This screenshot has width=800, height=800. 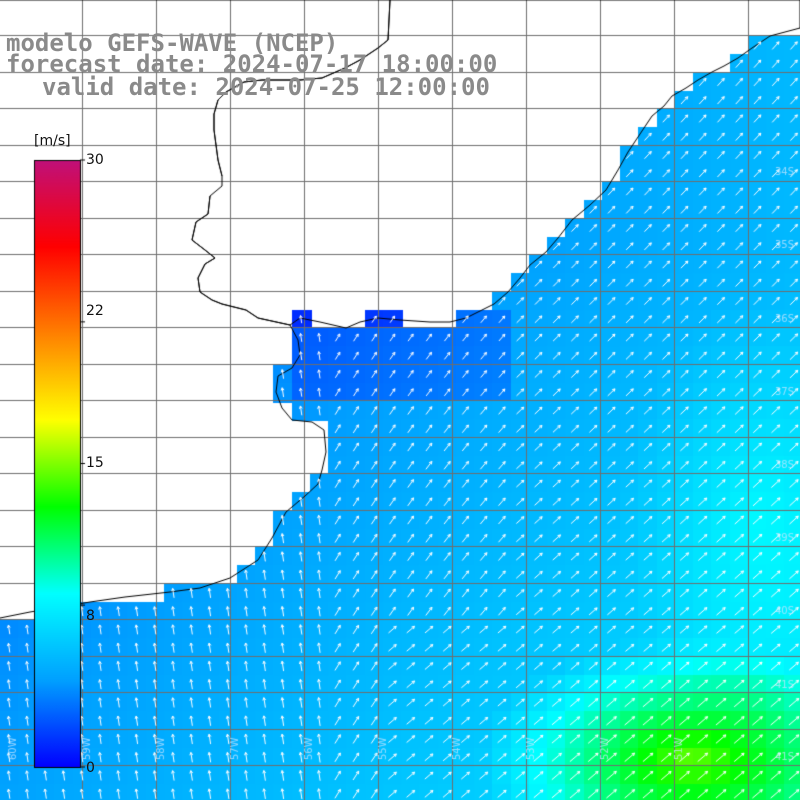 What do you see at coordinates (95, 463) in the screenshot?
I see `colorbar-tick-15: 15` at bounding box center [95, 463].